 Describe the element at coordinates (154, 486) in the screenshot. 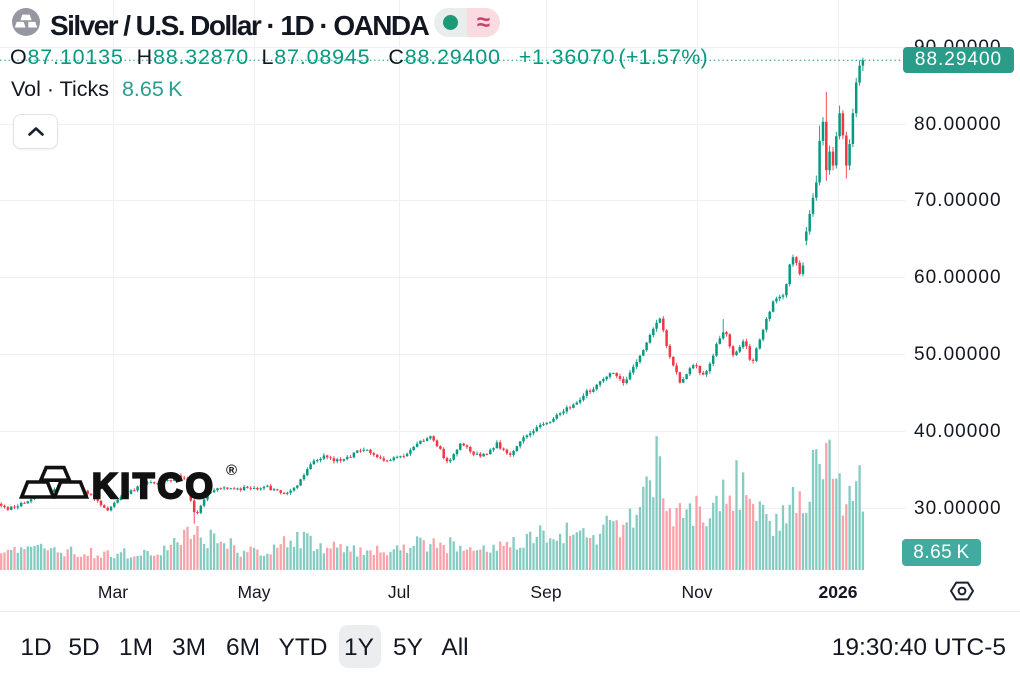

I see `svg-text: KITCO` at that location.